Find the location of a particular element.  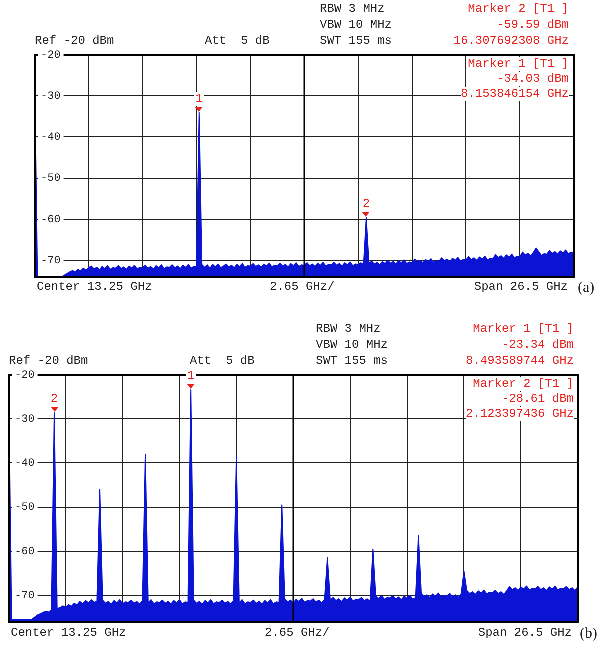

text: -59.59 dBm is located at coordinates (532, 25).